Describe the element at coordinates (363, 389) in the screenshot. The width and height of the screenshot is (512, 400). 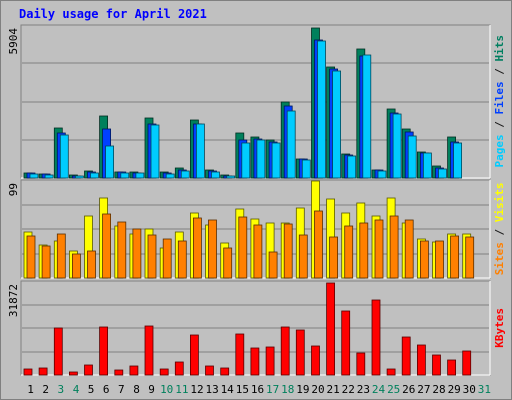
I see `x-tick-label: 23` at that location.